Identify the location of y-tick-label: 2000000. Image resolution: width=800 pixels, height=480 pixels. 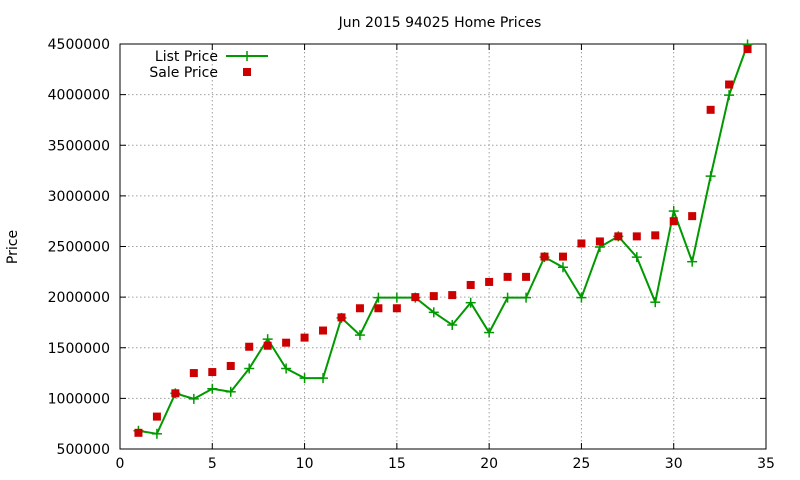
(79, 298).